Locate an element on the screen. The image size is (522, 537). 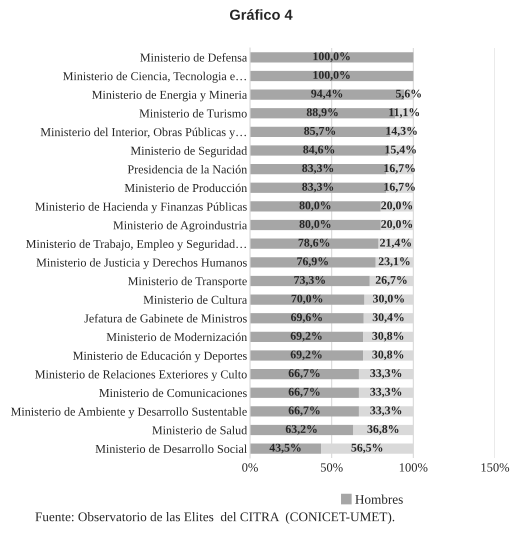
data-label: 56,5% is located at coordinates (366, 449).